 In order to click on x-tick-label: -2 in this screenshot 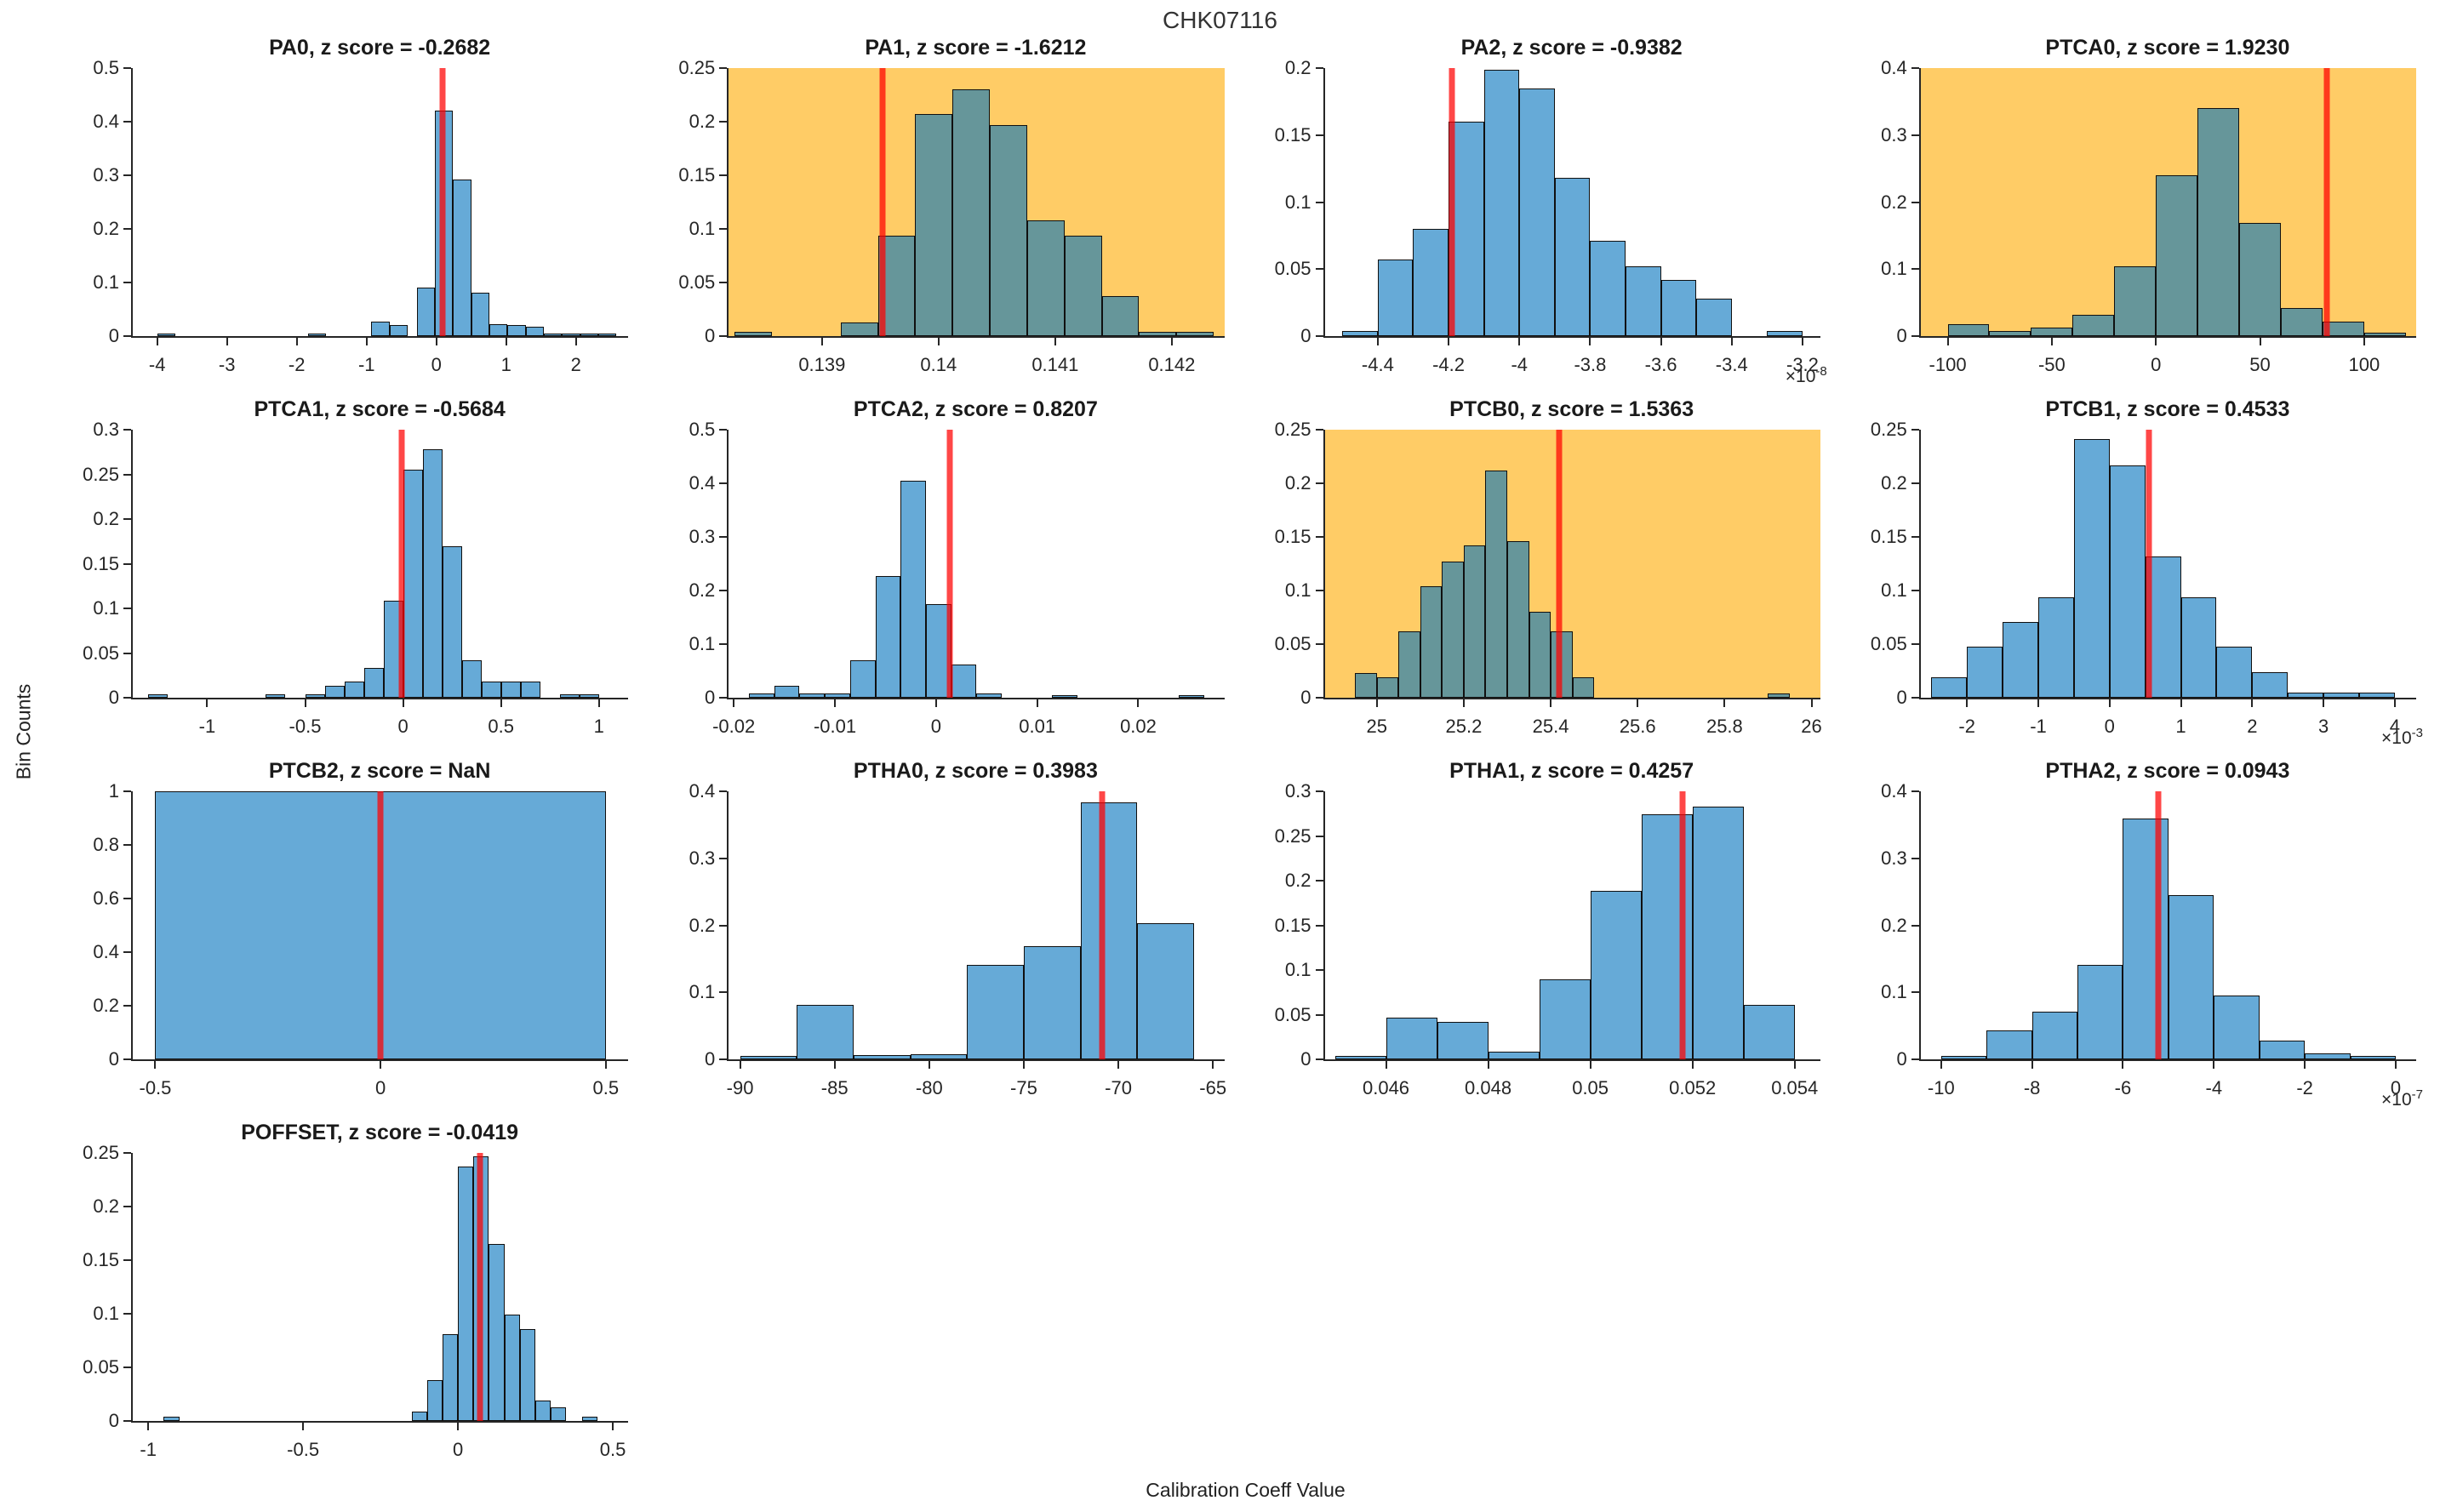, I will do `click(2304, 1087)`.